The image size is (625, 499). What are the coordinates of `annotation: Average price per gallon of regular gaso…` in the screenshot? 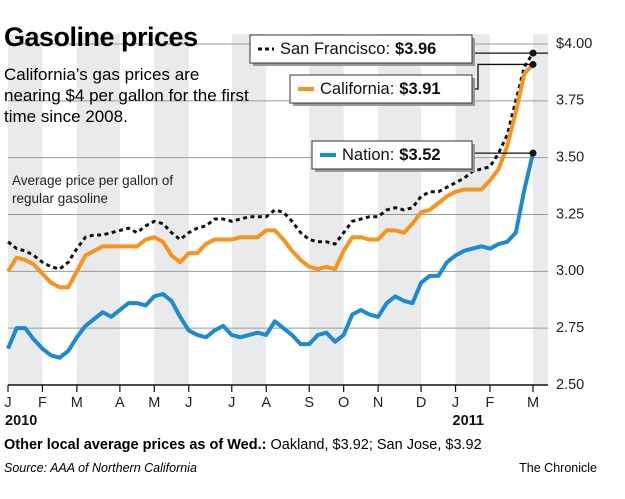 It's located at (93, 189).